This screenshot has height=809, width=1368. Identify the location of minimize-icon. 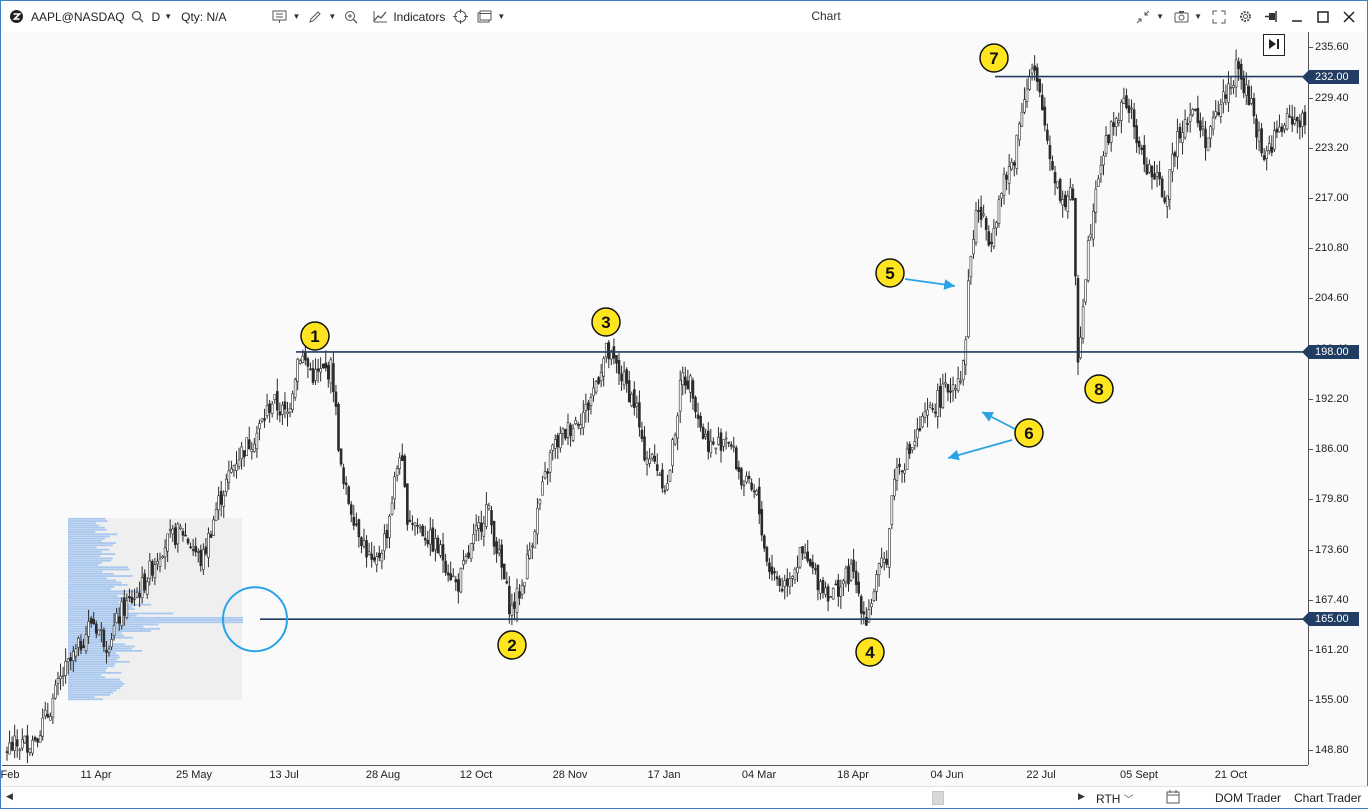
(1297, 17).